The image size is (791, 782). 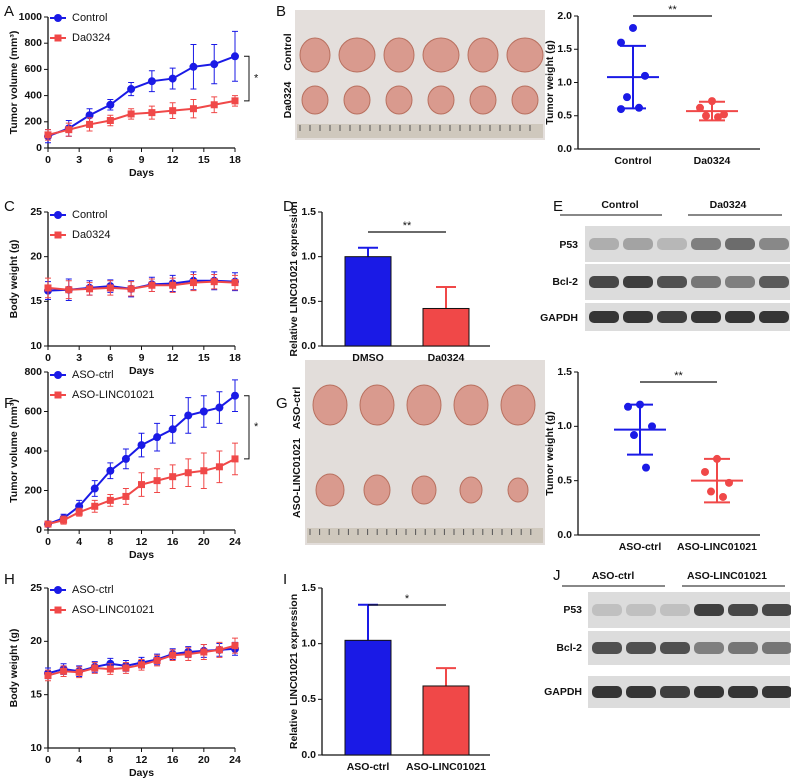 What do you see at coordinates (141, 96) in the screenshot?
I see `series-line` at bounding box center [141, 96].